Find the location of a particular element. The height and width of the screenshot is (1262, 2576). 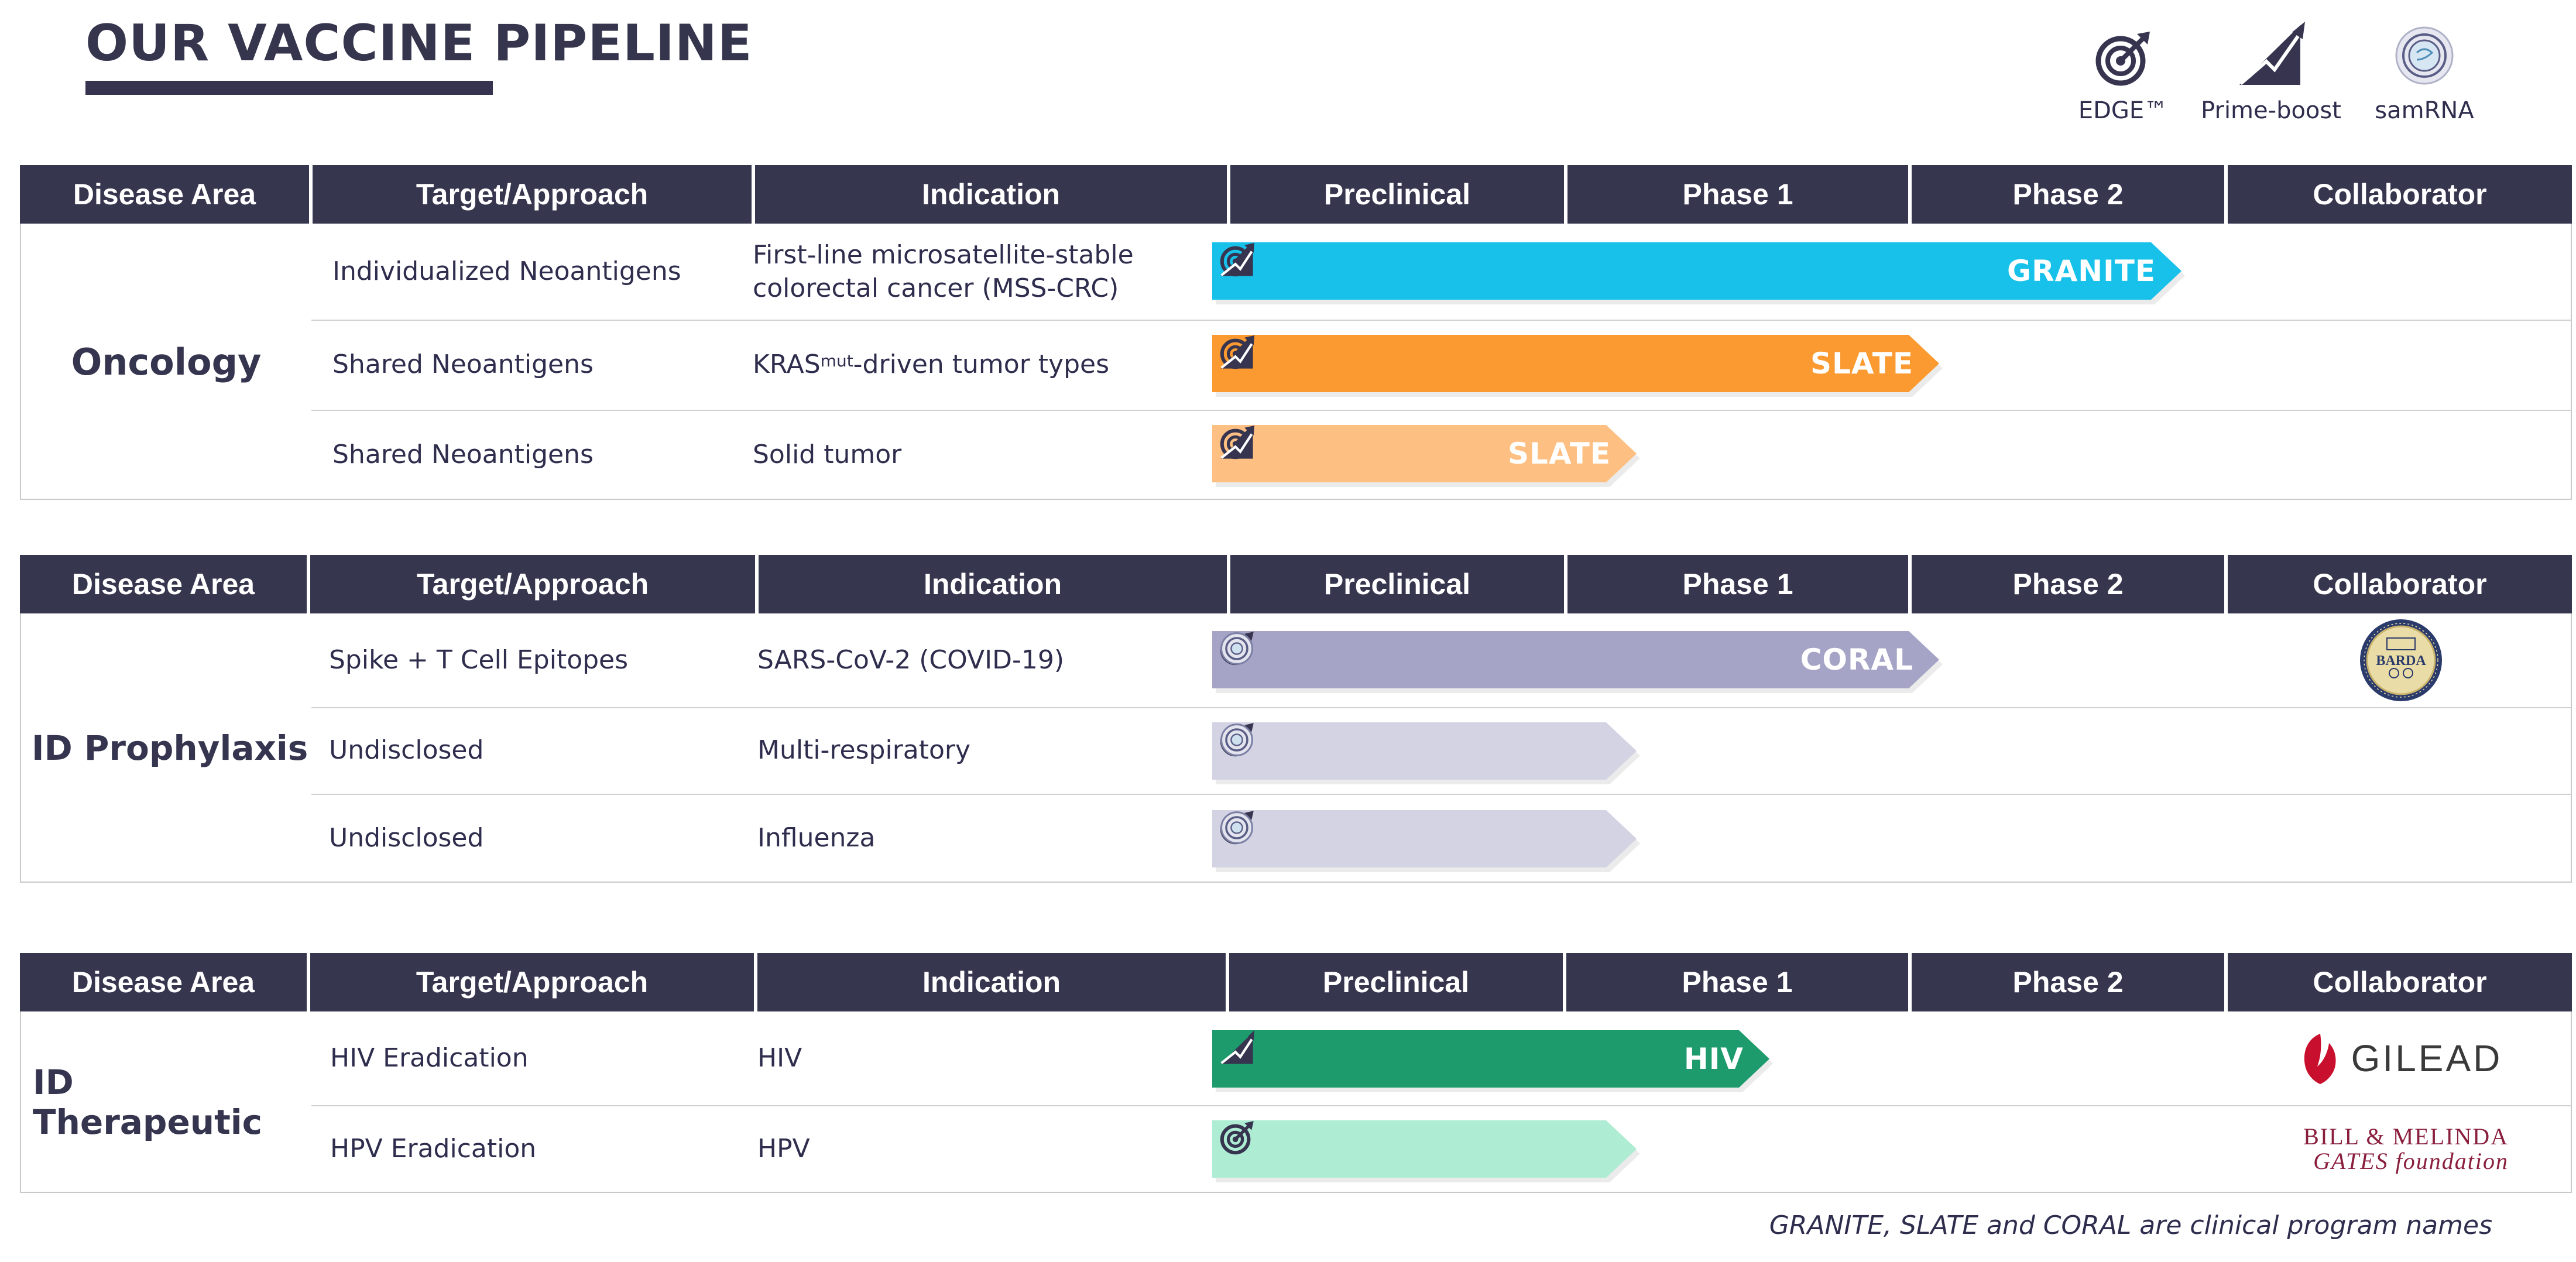

page-title: OUR VACCINE PIPELINE is located at coordinates (419, 44).